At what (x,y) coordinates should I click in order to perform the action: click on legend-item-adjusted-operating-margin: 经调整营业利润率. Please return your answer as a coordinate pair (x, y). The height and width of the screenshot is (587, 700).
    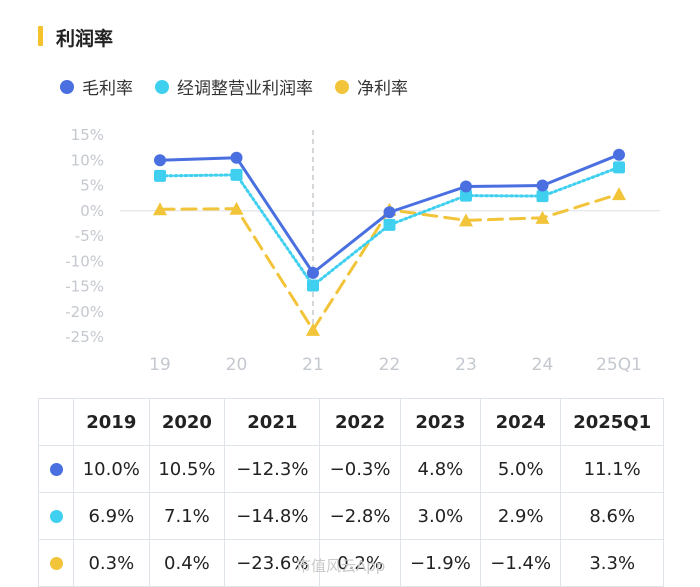
    Looking at the image, I should click on (234, 86).